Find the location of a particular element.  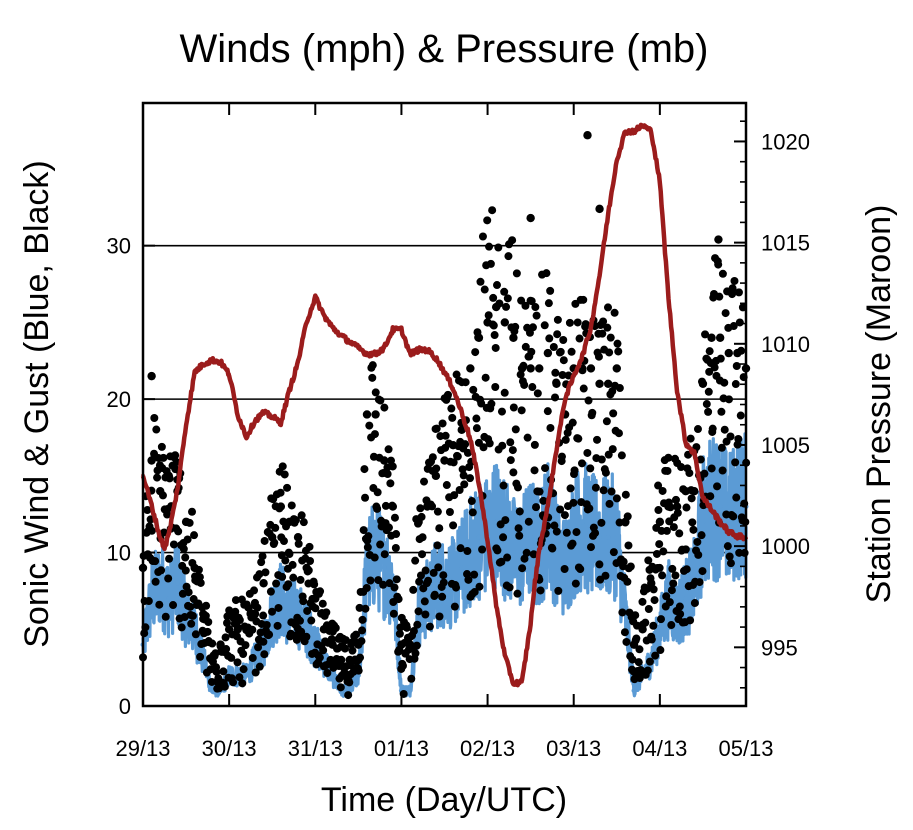

y-right-tick-label: 1000 is located at coordinates (785, 546).